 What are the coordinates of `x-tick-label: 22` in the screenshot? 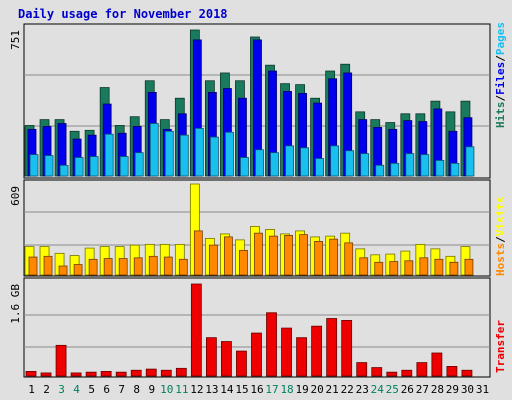 It's located at (347, 389).